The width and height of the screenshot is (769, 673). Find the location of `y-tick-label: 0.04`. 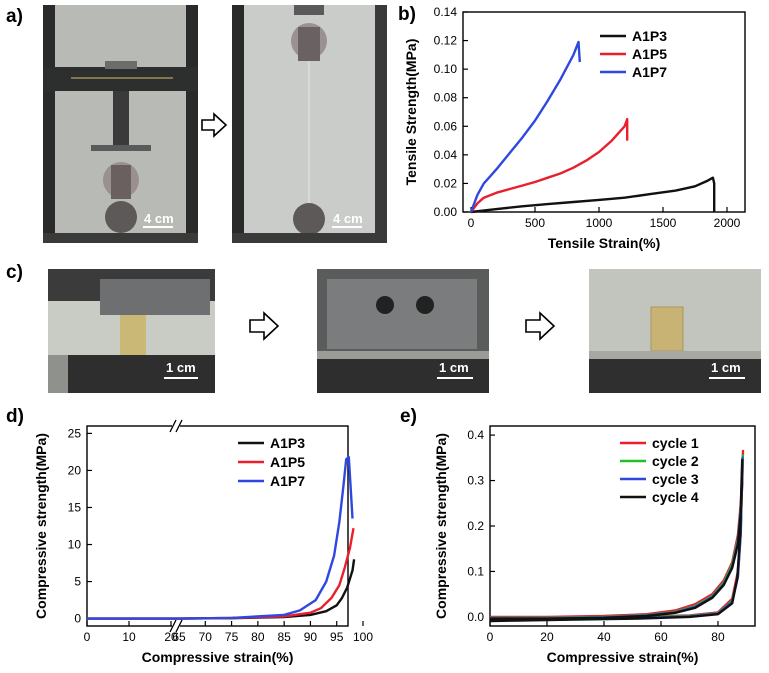

y-tick-label: 0.04 is located at coordinates (446, 155).